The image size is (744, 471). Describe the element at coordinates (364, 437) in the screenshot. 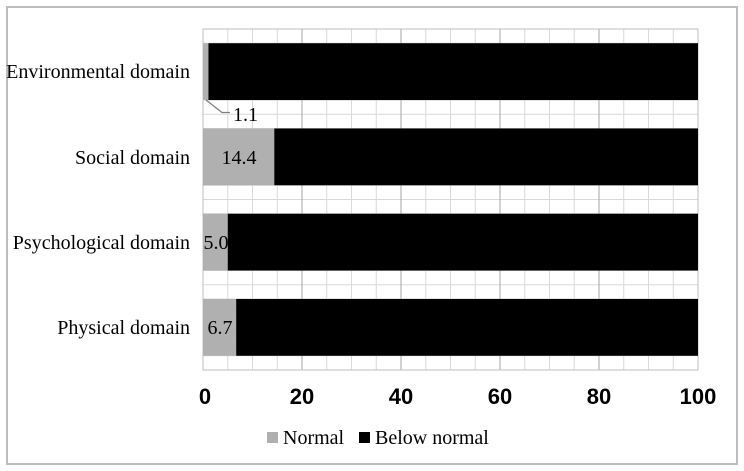

I see `legend-swatch-below-normal` at that location.